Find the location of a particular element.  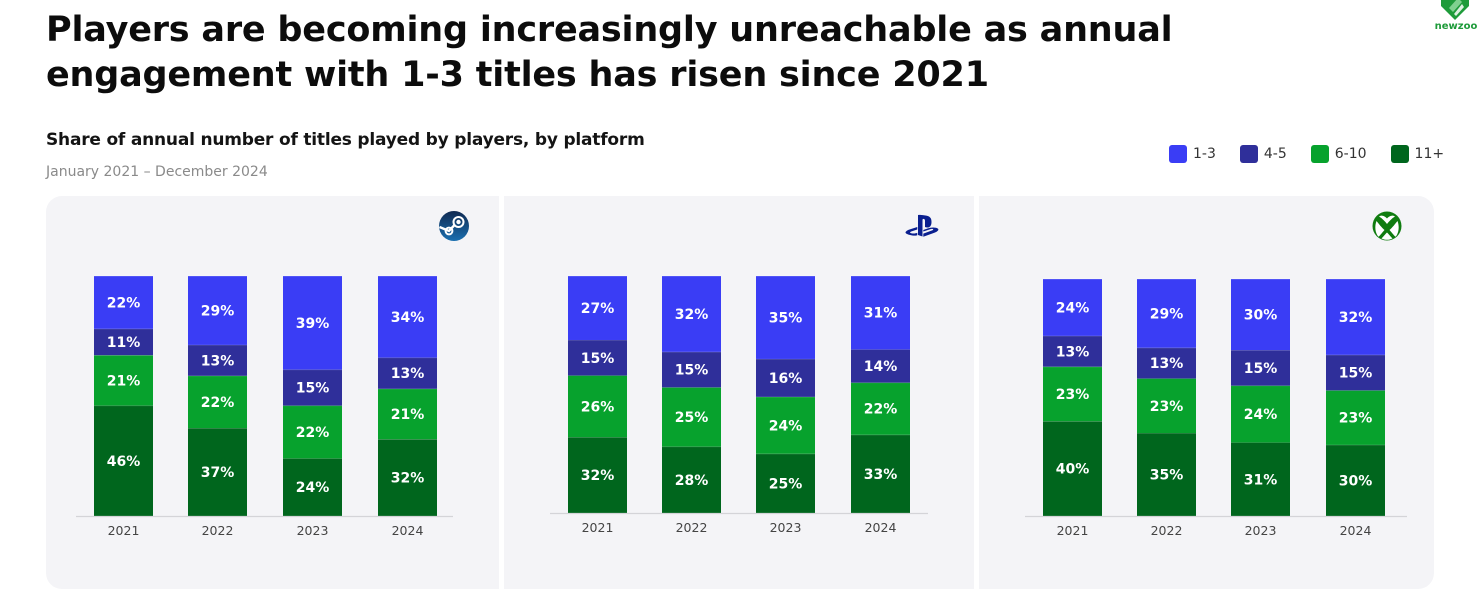

data-label: 40% is located at coordinates (1073, 470).